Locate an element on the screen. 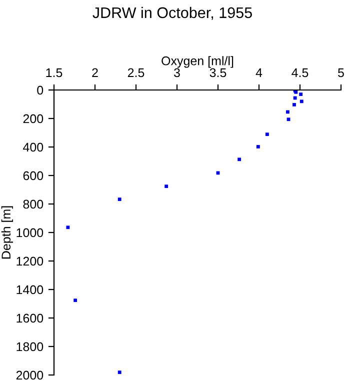 The image size is (345, 384). y-tick-label: 1800 is located at coordinates (30, 347).